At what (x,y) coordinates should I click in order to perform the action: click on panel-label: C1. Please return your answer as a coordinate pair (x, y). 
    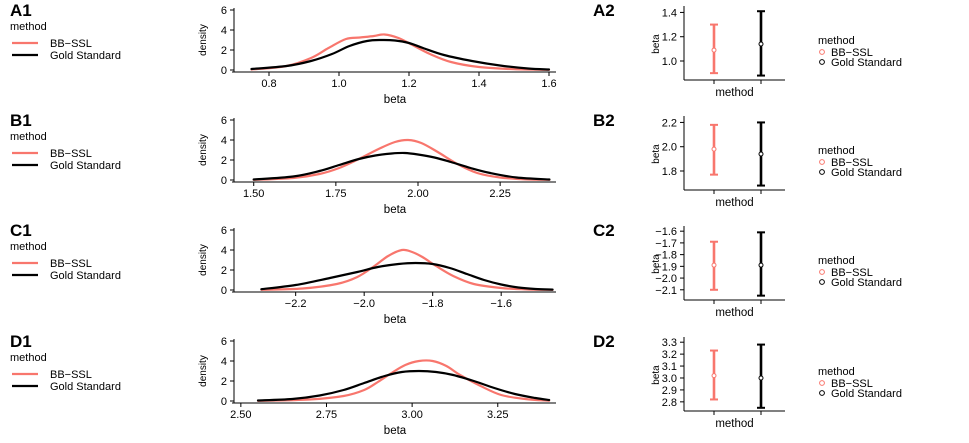
    Looking at the image, I should click on (21, 230).